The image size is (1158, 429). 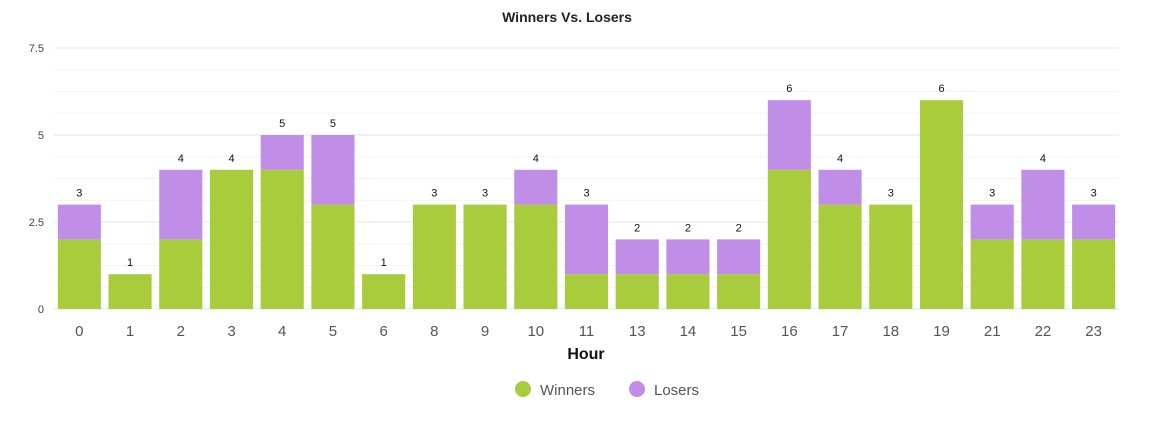 I want to click on x-tick-label: 16, so click(x=789, y=331).